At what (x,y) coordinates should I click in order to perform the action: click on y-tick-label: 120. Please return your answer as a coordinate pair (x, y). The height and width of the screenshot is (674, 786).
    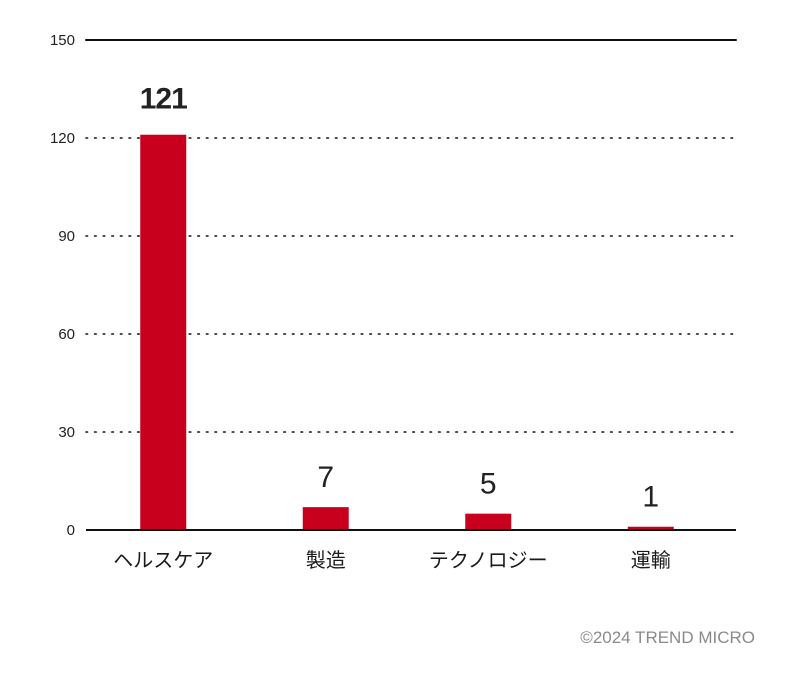
    Looking at the image, I should click on (62, 138).